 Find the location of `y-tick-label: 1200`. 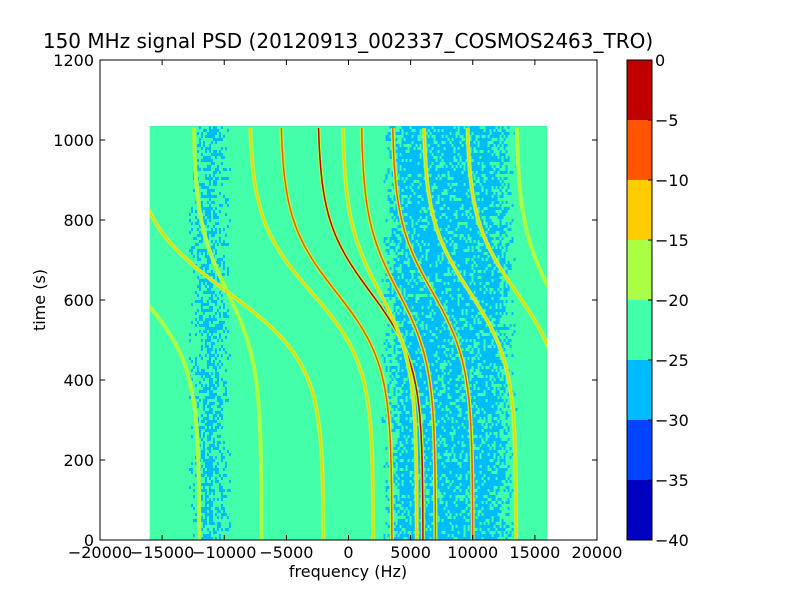

y-tick-label: 1200 is located at coordinates (73, 60).